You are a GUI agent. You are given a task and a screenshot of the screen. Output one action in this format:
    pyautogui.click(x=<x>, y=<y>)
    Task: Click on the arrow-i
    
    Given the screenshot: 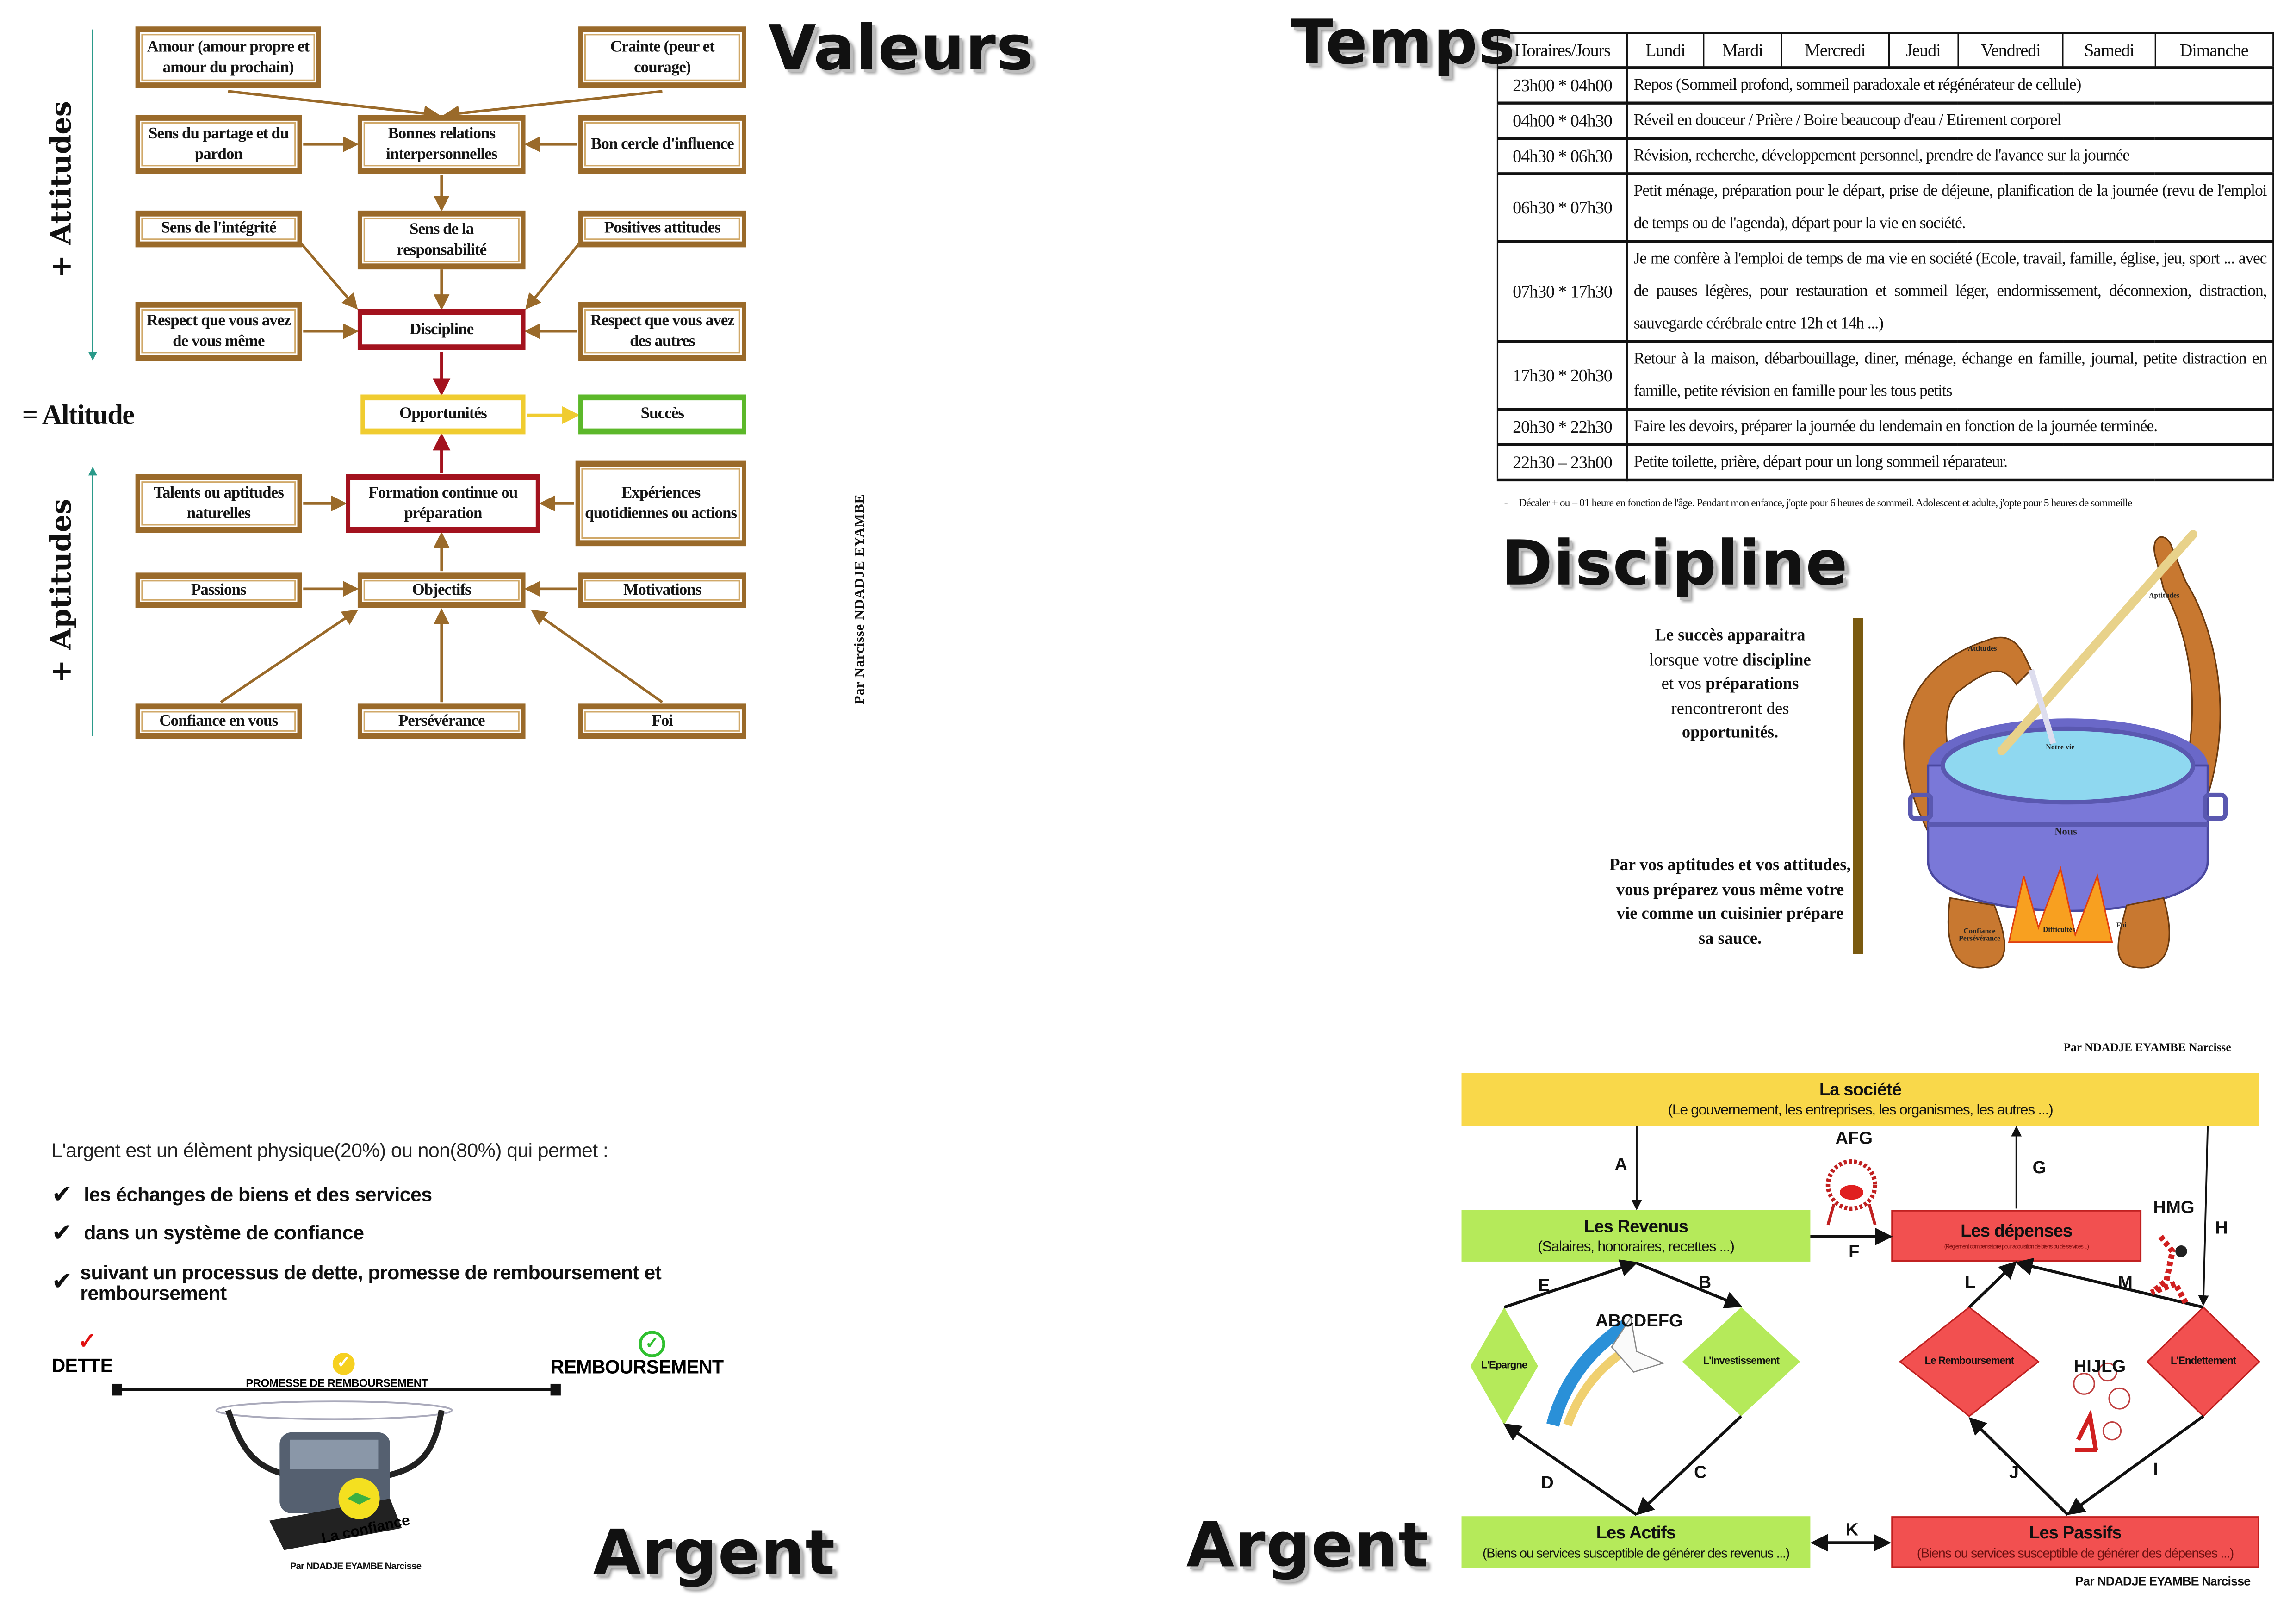 What is the action you would take?
    pyautogui.click(x=2136, y=1465)
    